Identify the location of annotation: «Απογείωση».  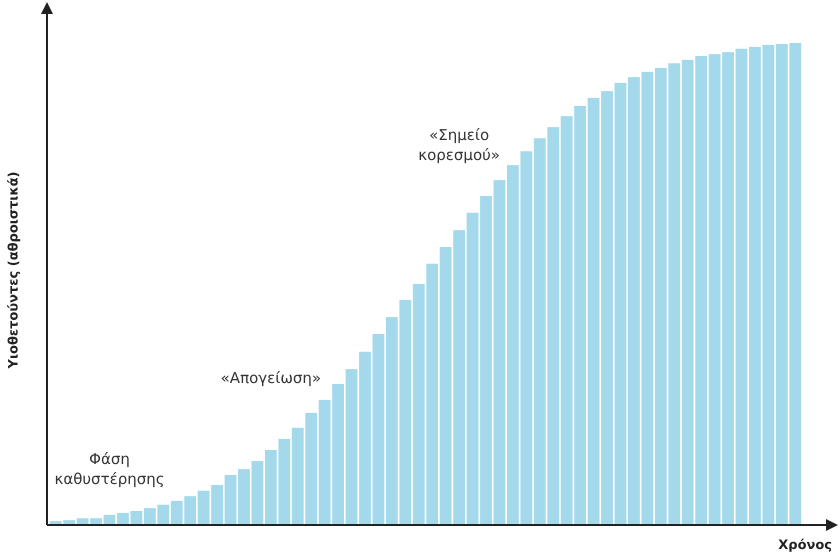
(271, 378).